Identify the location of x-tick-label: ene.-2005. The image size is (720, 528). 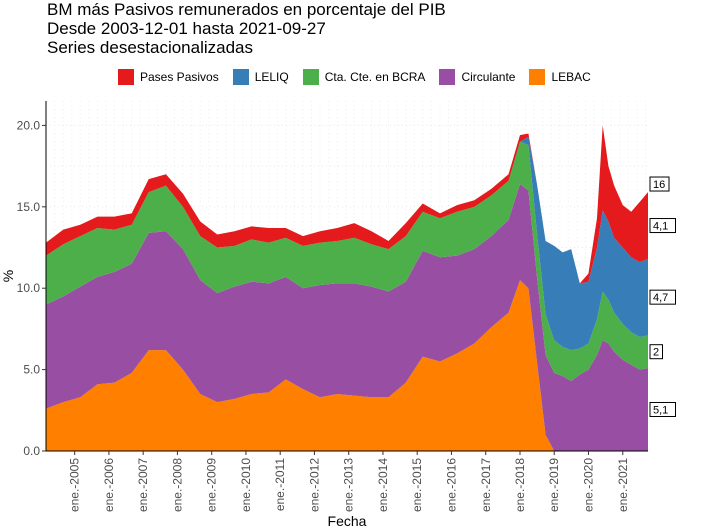
(75, 485).